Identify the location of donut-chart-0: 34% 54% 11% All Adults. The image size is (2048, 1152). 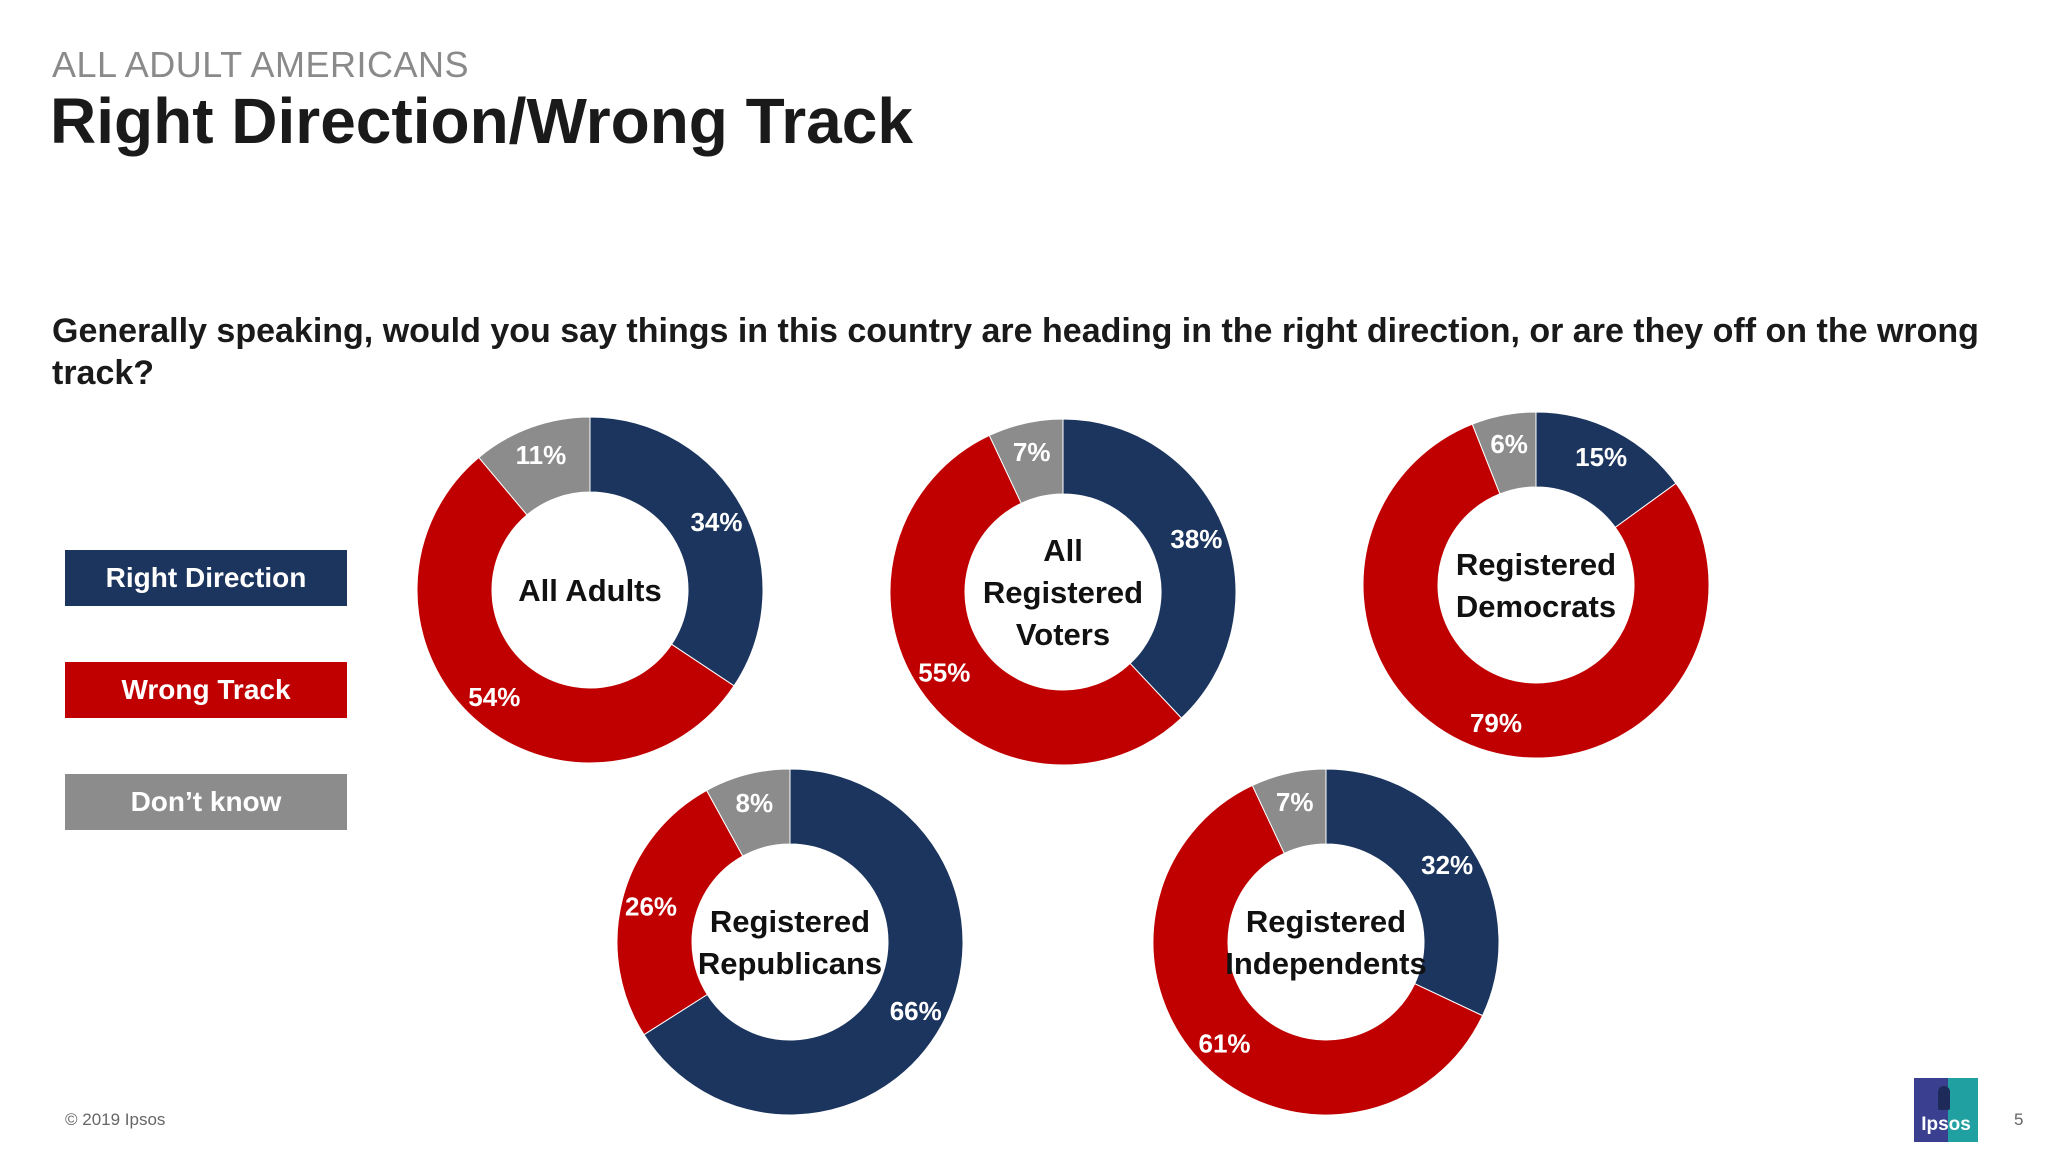
(590, 590).